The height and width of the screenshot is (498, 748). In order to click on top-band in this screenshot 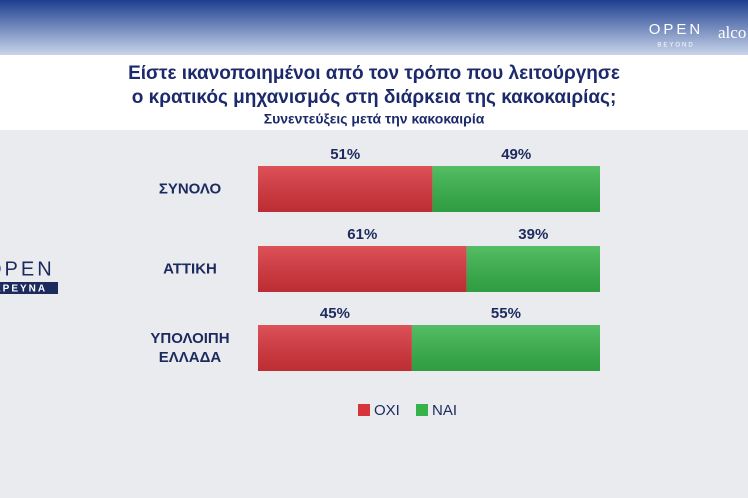, I will do `click(374, 27)`.